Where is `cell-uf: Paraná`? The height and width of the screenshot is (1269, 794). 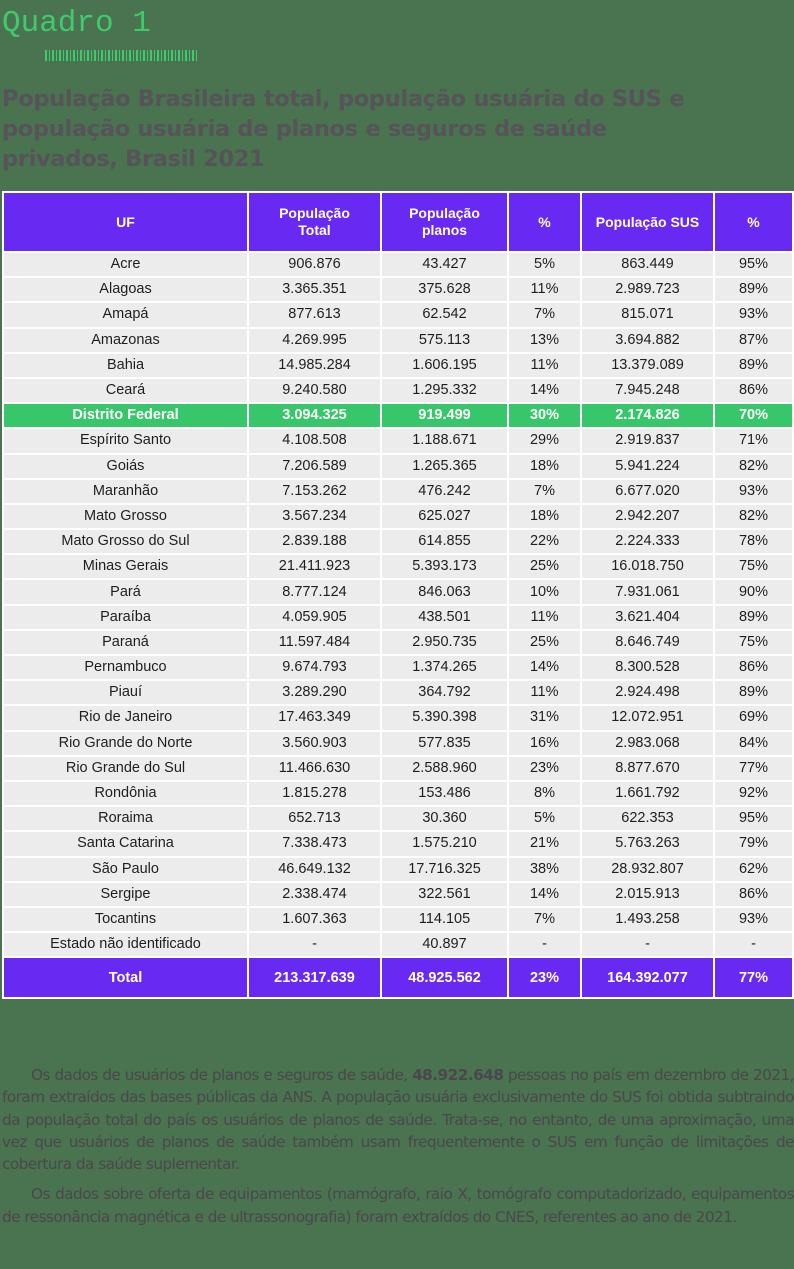 cell-uf: Paraná is located at coordinates (125, 642).